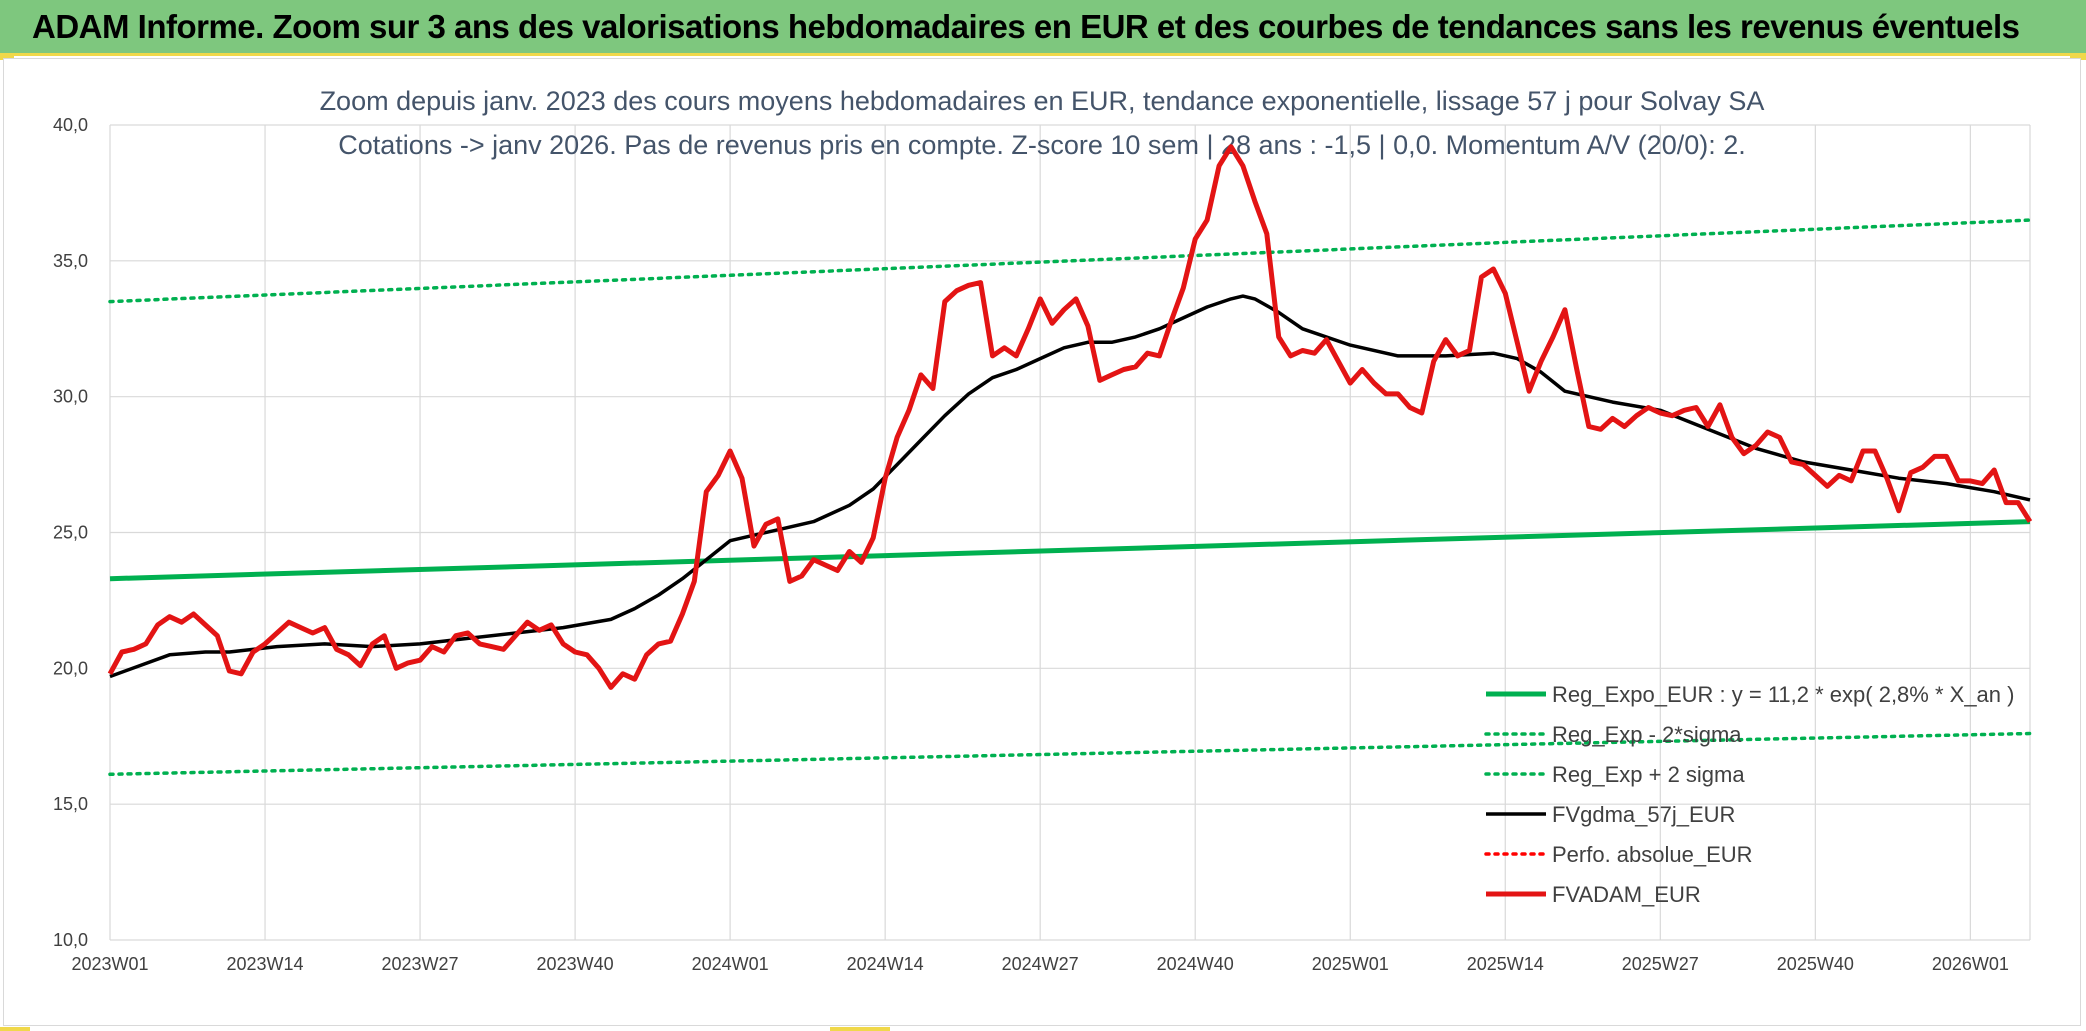  What do you see at coordinates (15, 1029) in the screenshot?
I see `corner-mark-bottom-left` at bounding box center [15, 1029].